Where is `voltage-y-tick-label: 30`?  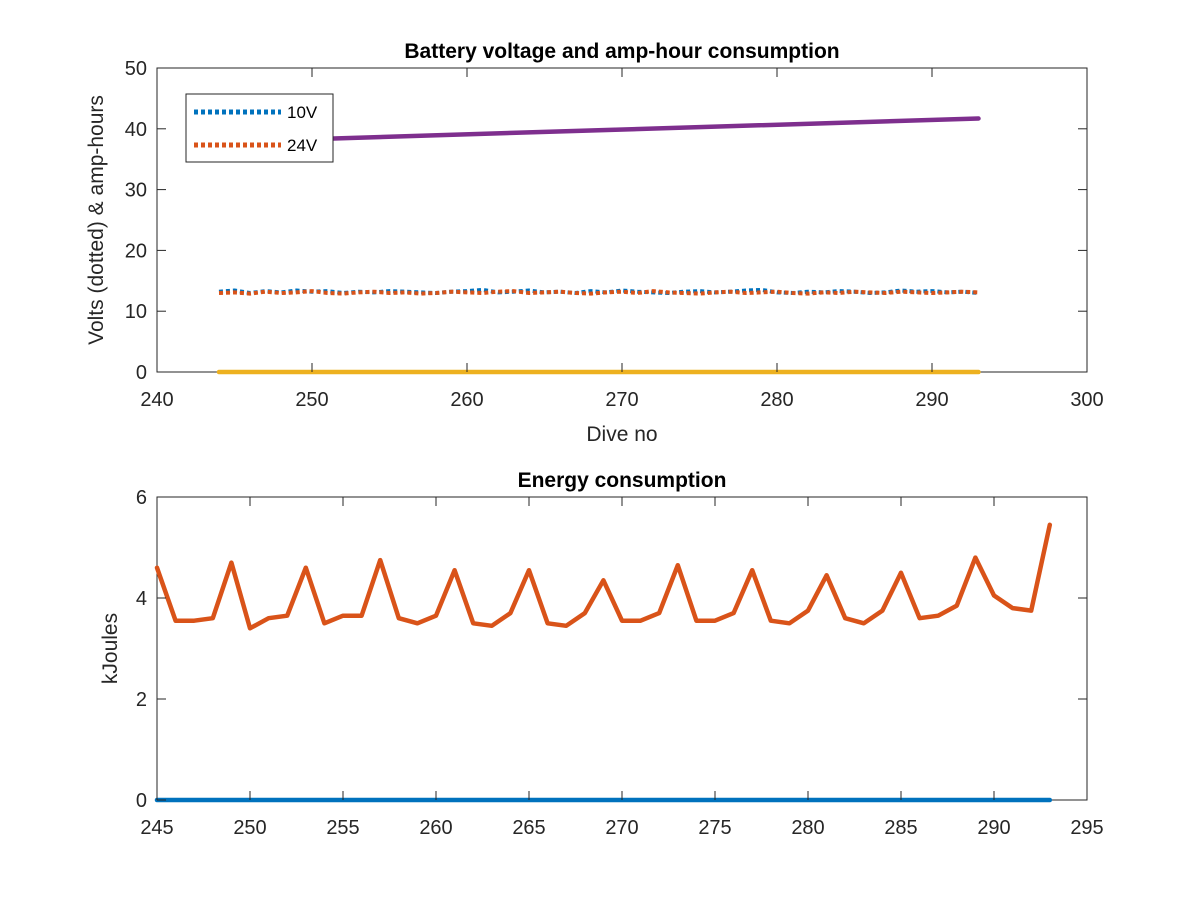
voltage-y-tick-label: 30 is located at coordinates (136, 191).